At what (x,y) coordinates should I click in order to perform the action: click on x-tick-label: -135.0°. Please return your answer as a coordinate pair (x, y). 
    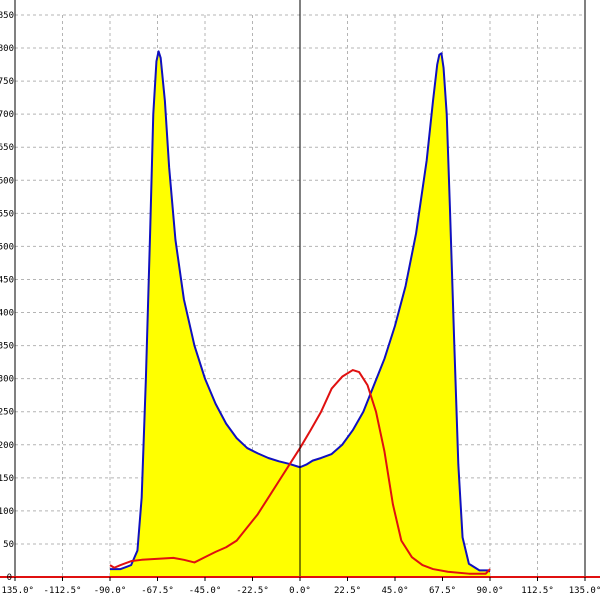
    Looking at the image, I should click on (17, 591).